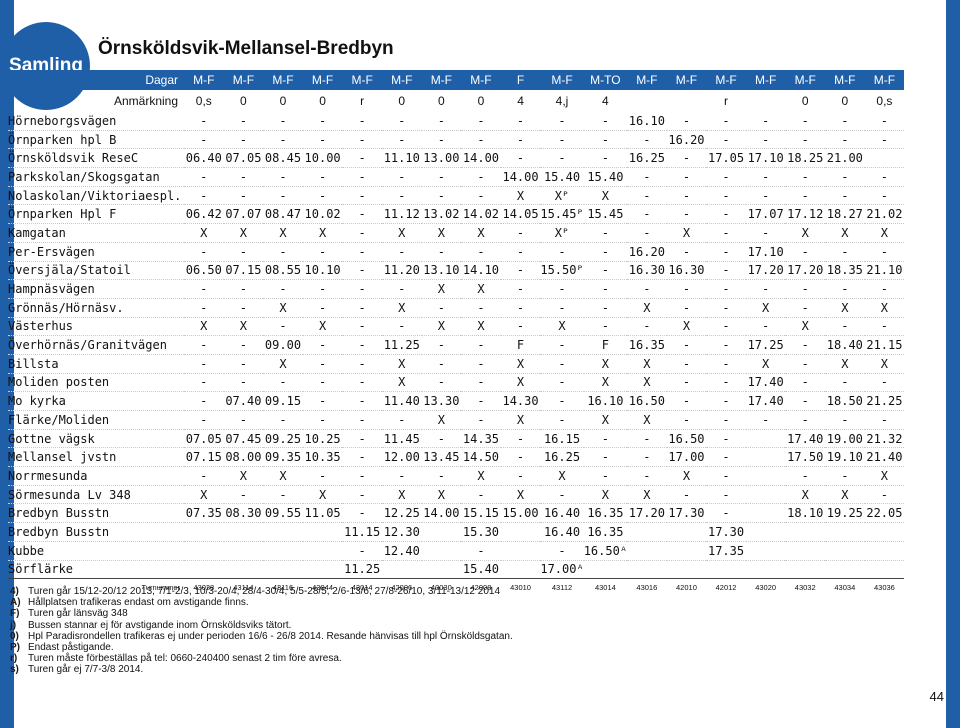 Image resolution: width=960 pixels, height=728 pixels. I want to click on stop-row-cell: 16.20, so click(686, 140).